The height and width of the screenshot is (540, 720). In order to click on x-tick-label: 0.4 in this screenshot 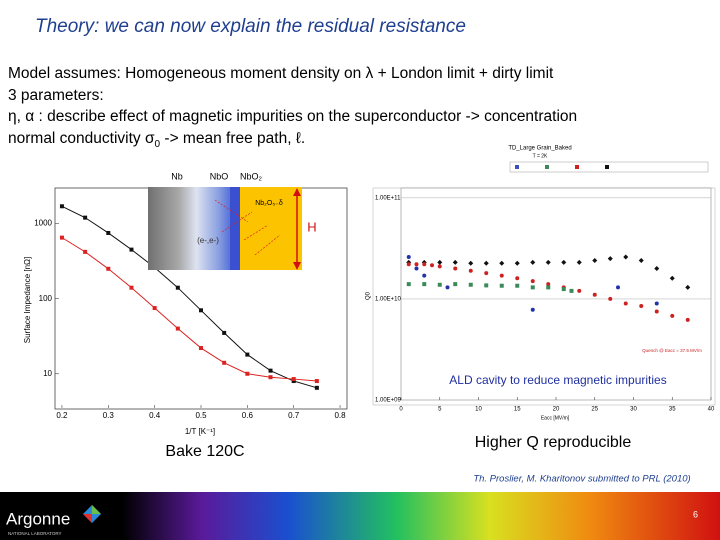, I will do `click(155, 415)`.